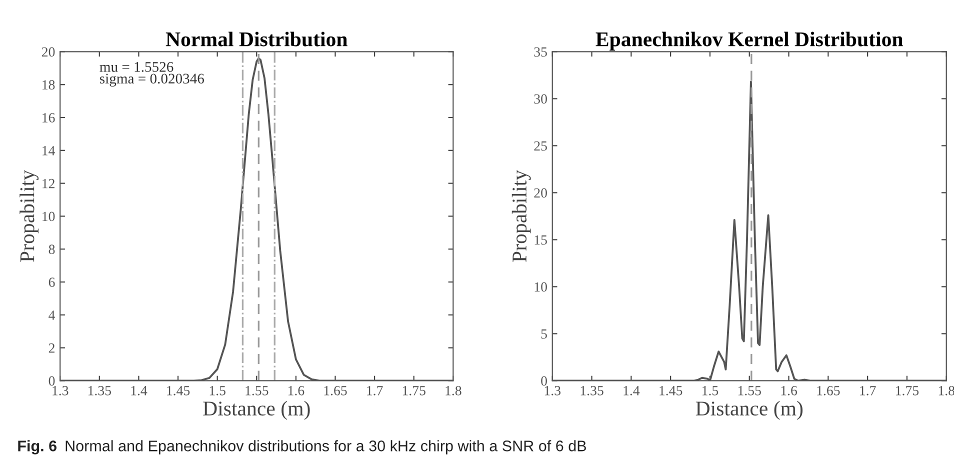  Describe the element at coordinates (540, 240) in the screenshot. I see `y-tick-label: 15` at that location.